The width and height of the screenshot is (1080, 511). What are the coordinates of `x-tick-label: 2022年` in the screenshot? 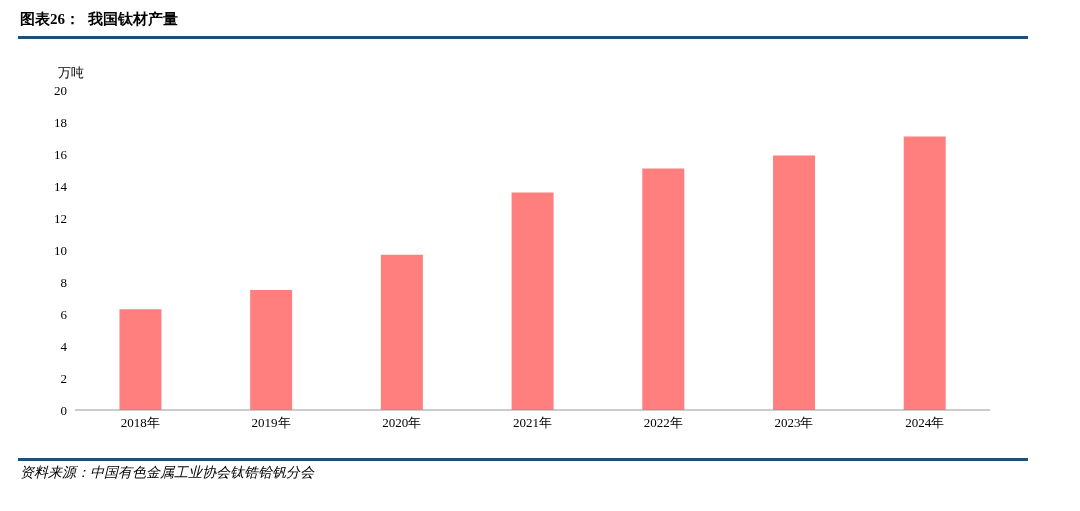 It's located at (663, 423).